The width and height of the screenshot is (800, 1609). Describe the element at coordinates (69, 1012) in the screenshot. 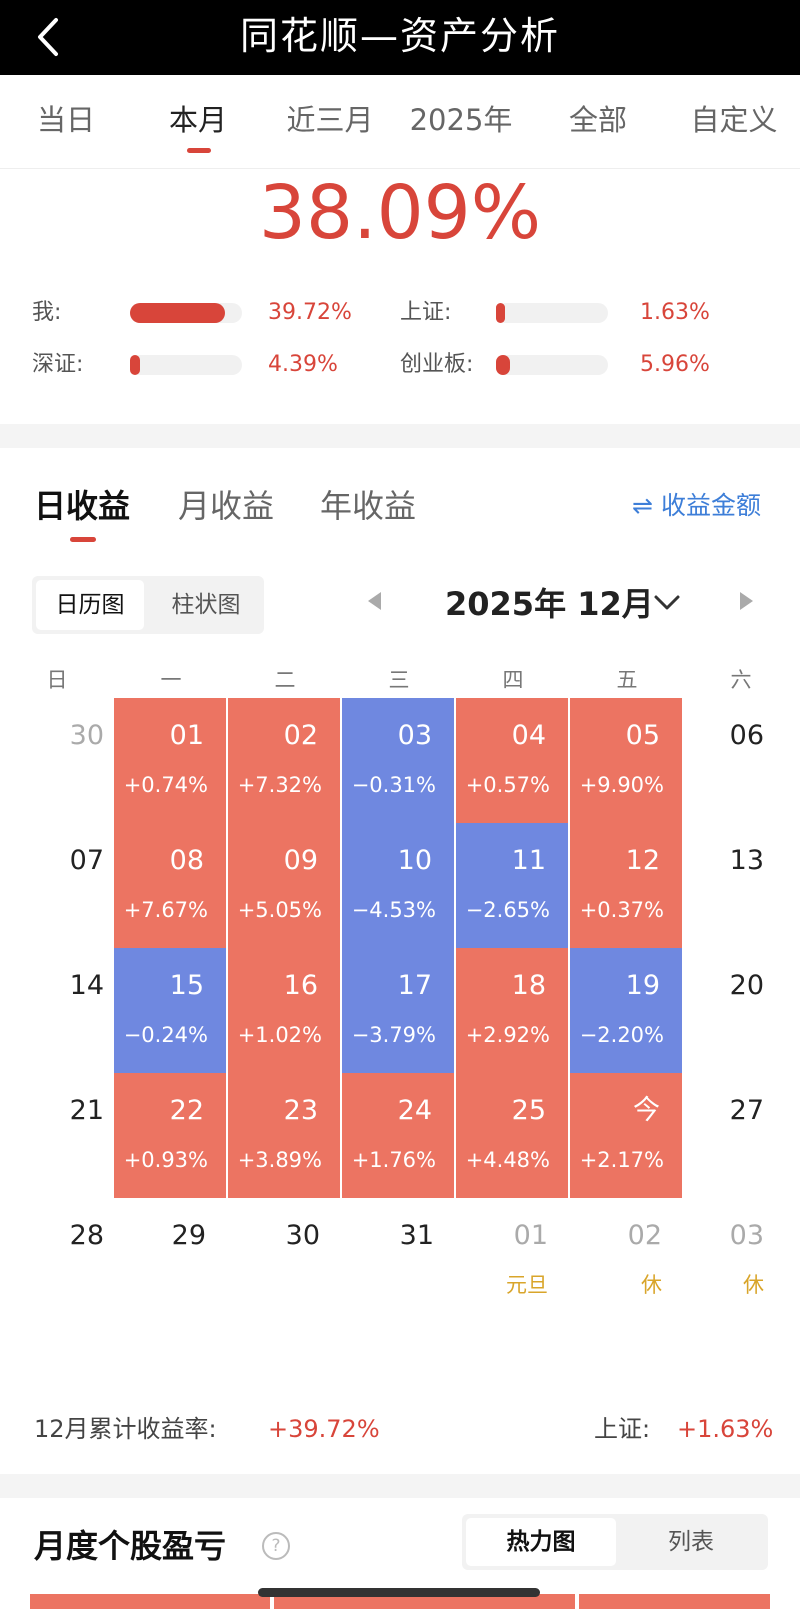

I see `calendar-day: 14` at that location.